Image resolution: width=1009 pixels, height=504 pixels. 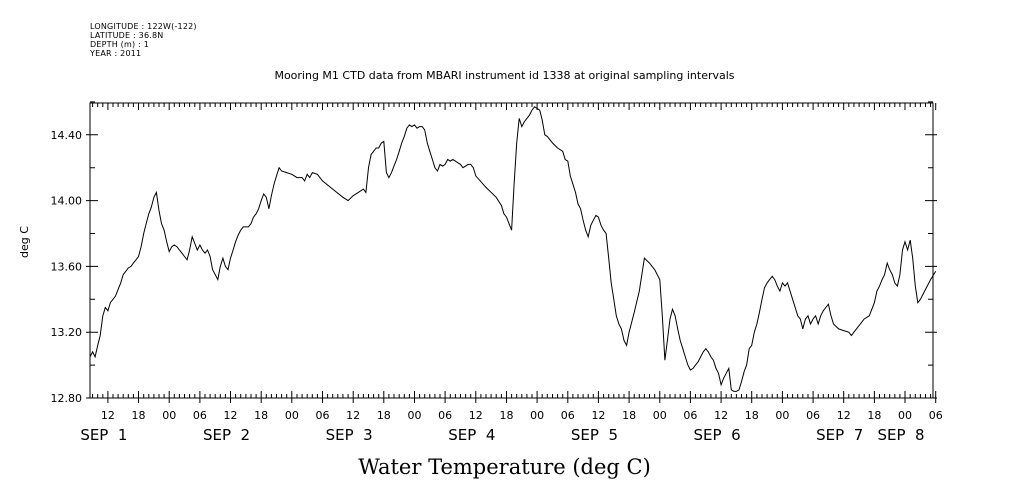 What do you see at coordinates (717, 435) in the screenshot?
I see `x-day-label: SEP 6` at bounding box center [717, 435].